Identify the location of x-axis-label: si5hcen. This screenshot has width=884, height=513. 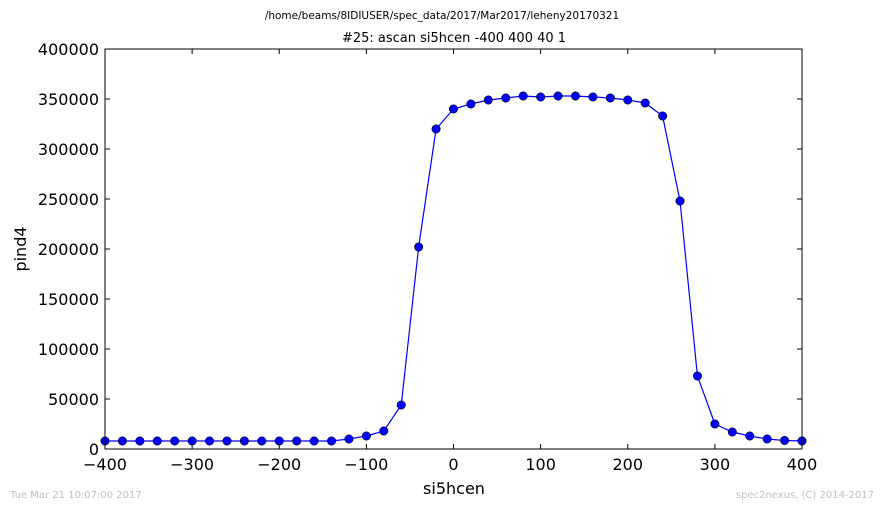
(454, 488).